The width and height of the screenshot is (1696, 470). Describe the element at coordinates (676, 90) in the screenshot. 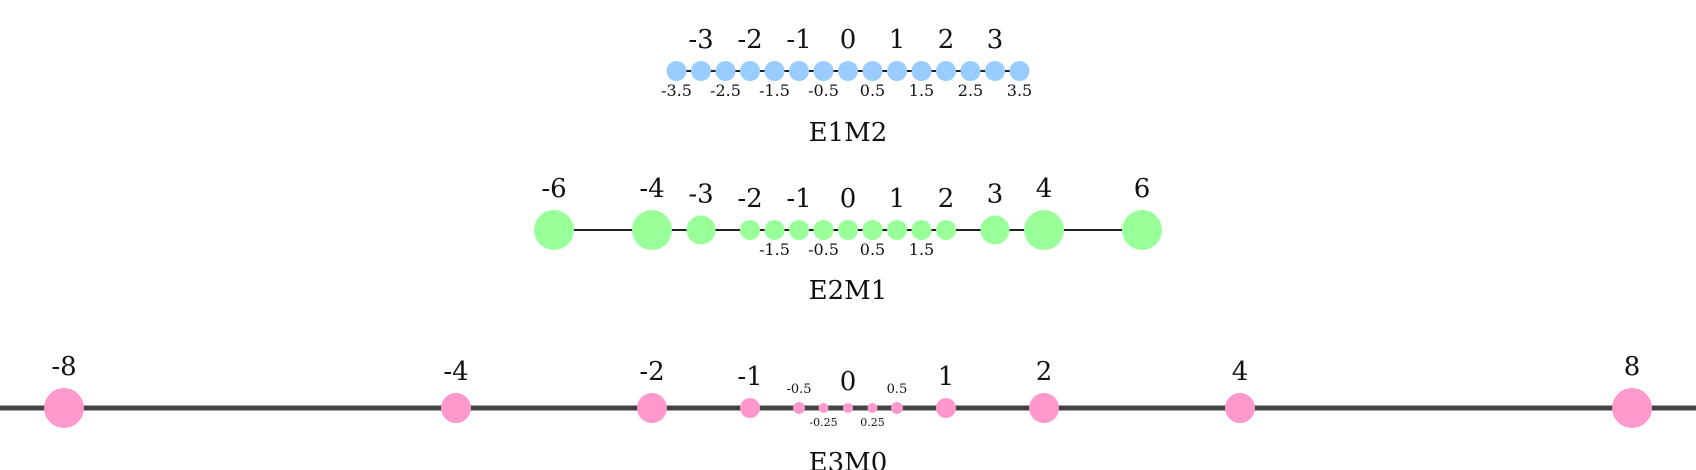

I see `point-label-neg3p5: -3.5` at that location.